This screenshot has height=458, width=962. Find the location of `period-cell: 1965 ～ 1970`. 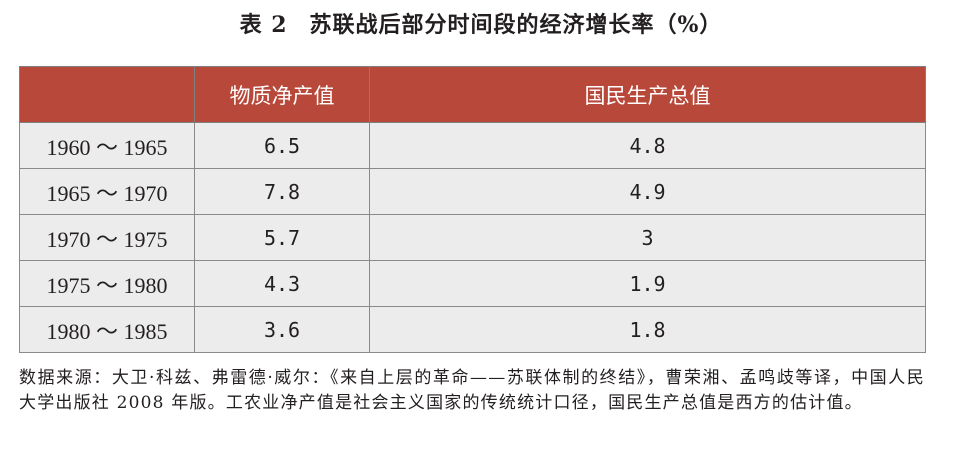

period-cell: 1965 ～ 1970 is located at coordinates (107, 191).